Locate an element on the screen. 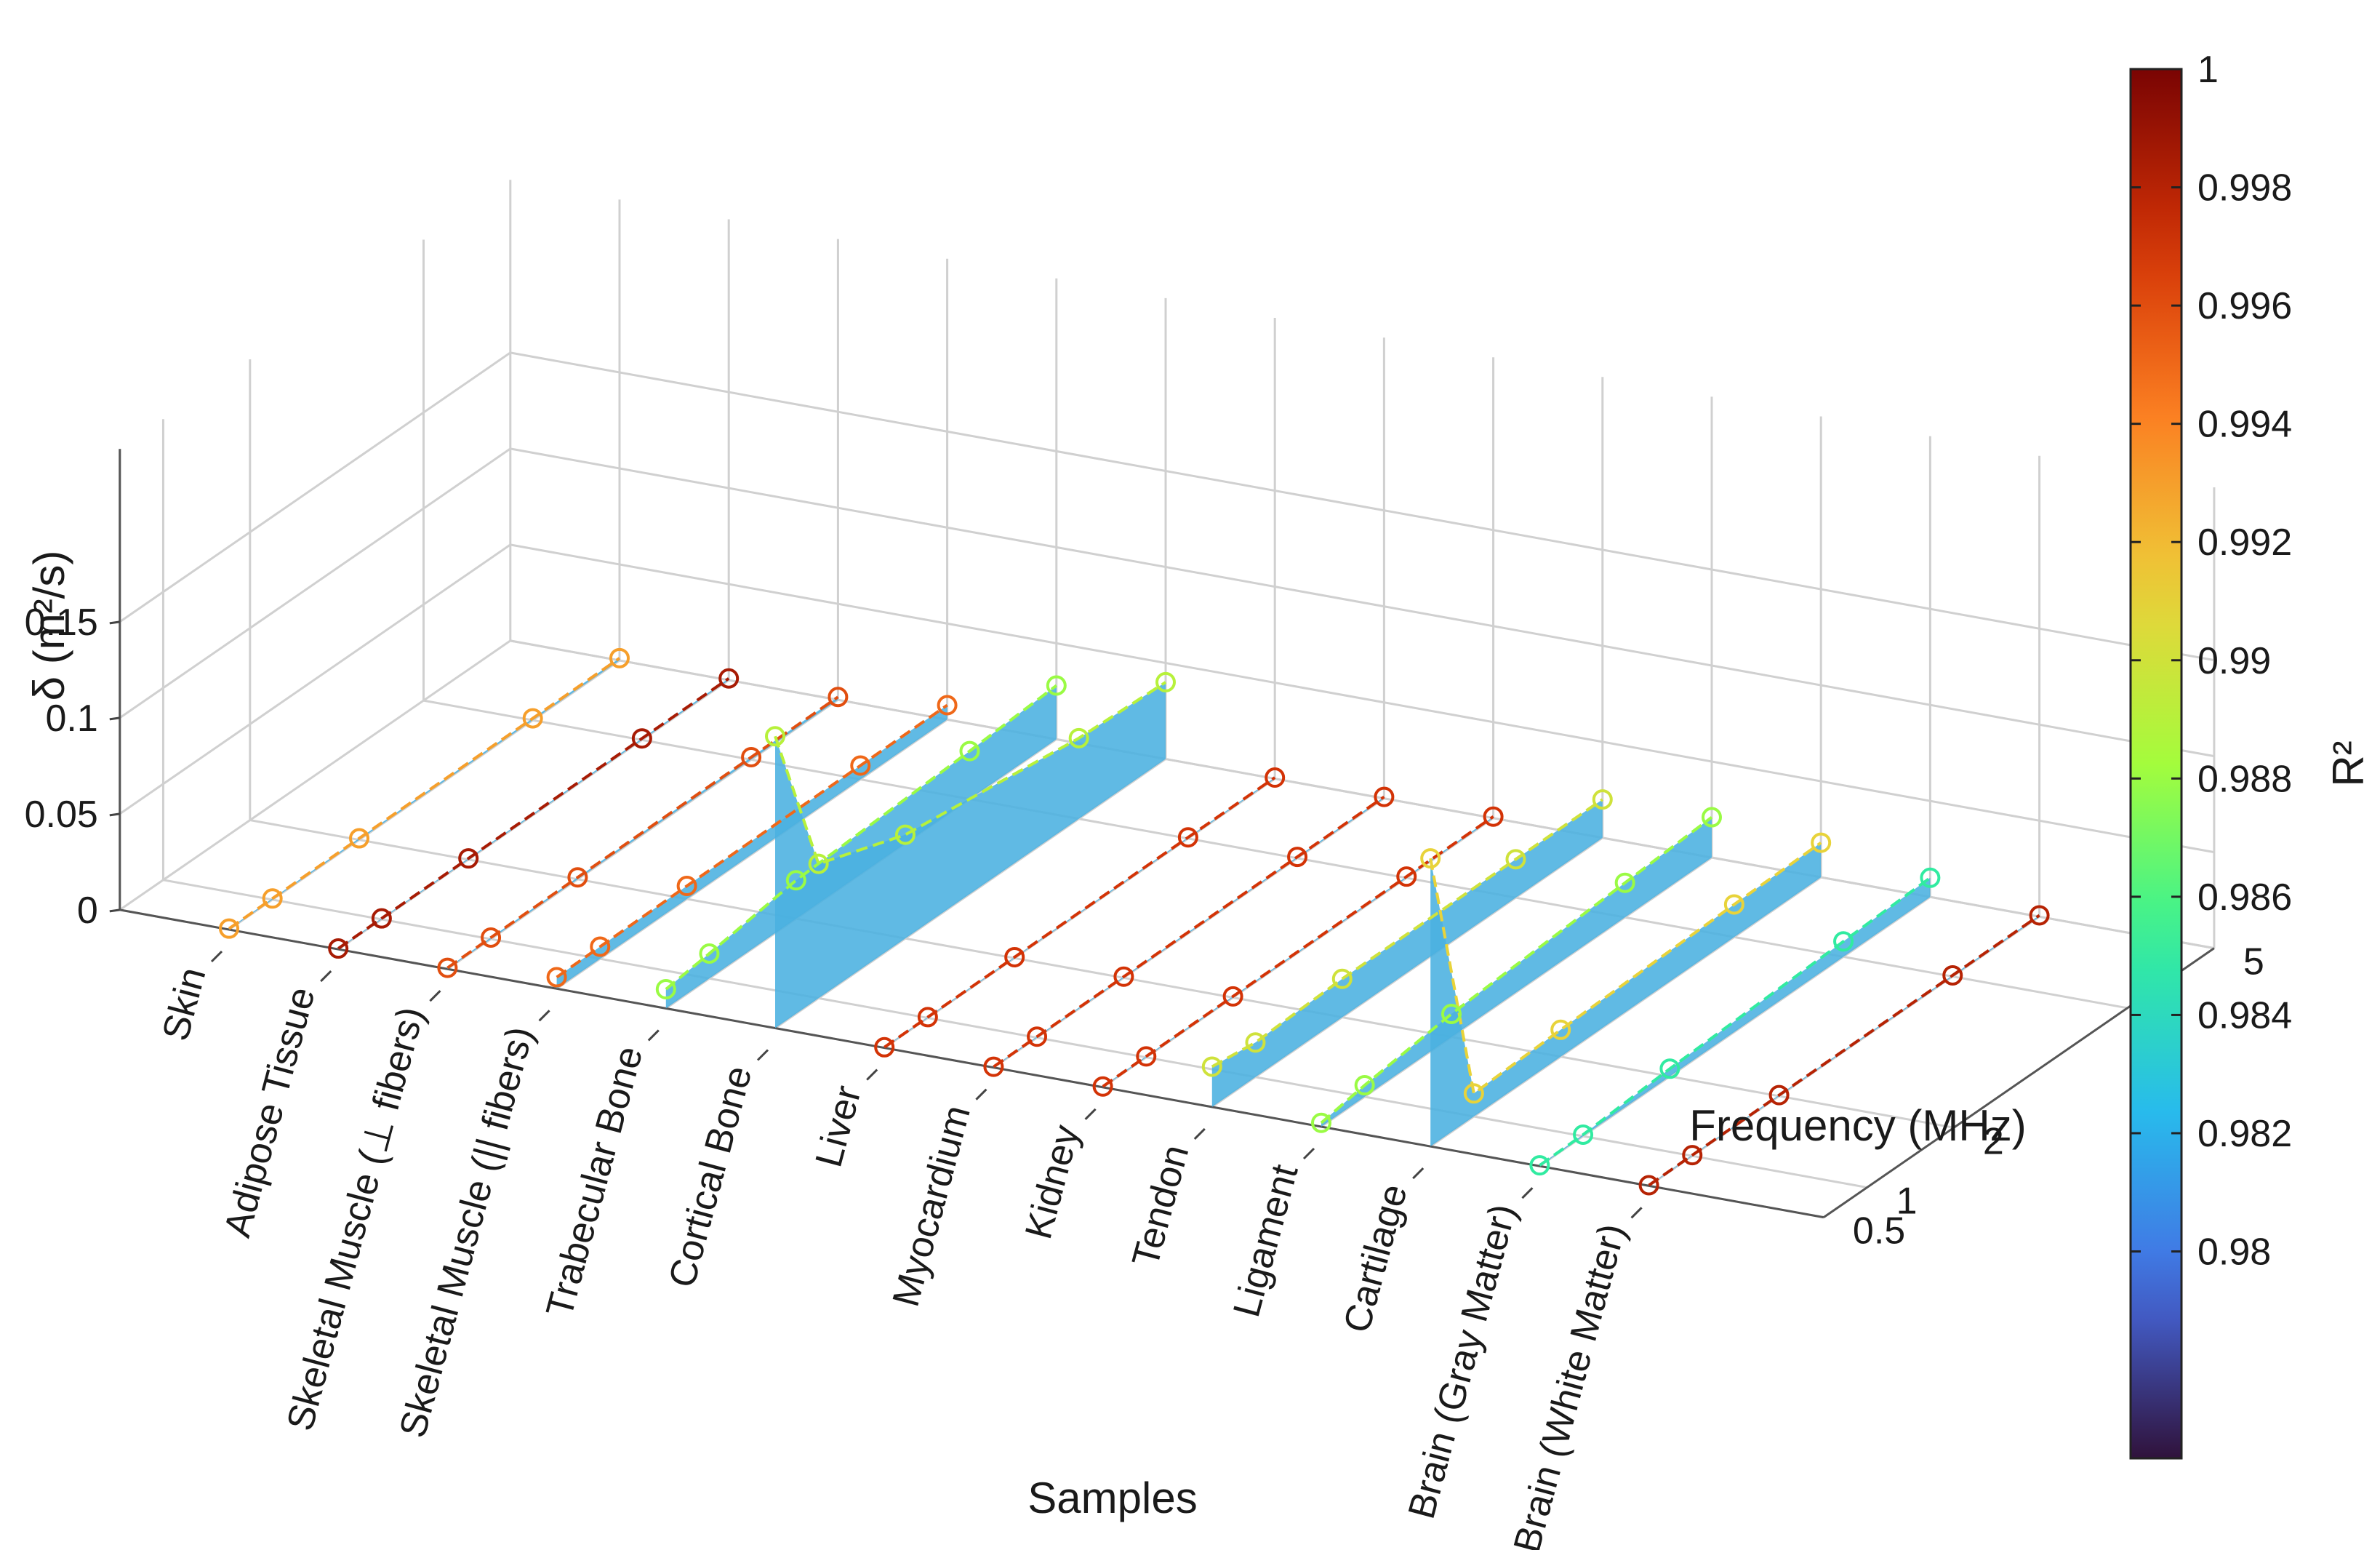 Image resolution: width=2380 pixels, height=1550 pixels. sample-tick-label: Skin is located at coordinates (184, 1004).